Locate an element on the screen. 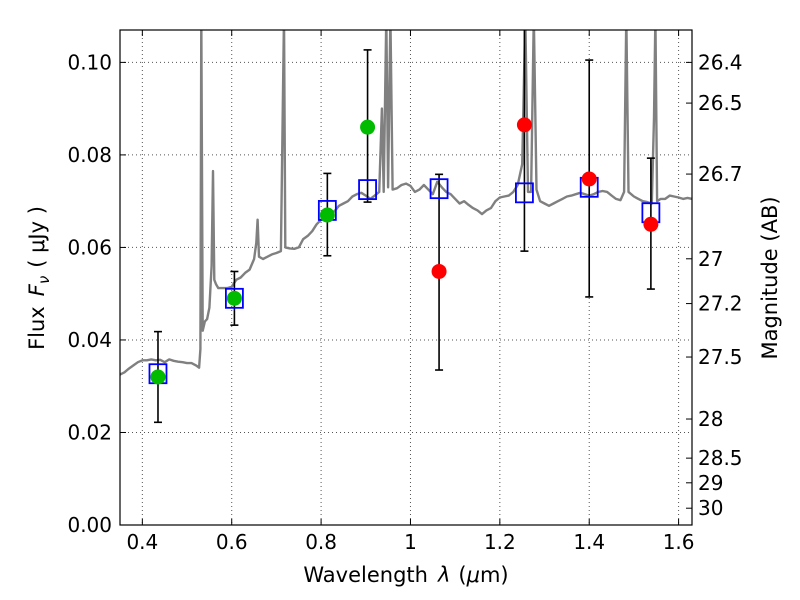 This screenshot has width=800, height=600. y-tick-label: 0.10 is located at coordinates (89, 62).